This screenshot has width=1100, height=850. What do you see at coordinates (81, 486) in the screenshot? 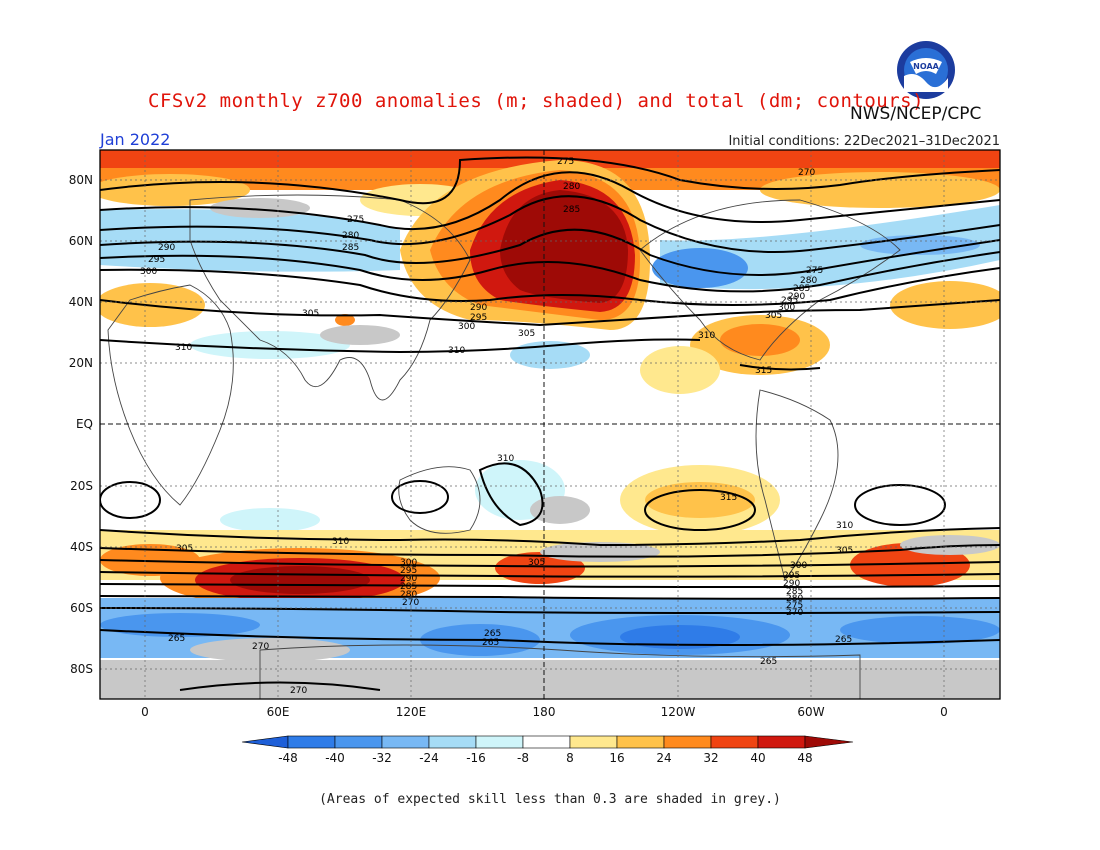
I see `lat-label: 20S` at bounding box center [81, 486].